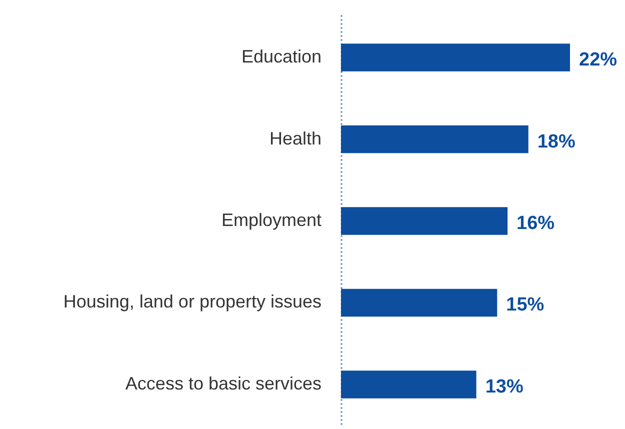  Describe the element at coordinates (556, 141) in the screenshot. I see `data-label: 18%` at that location.